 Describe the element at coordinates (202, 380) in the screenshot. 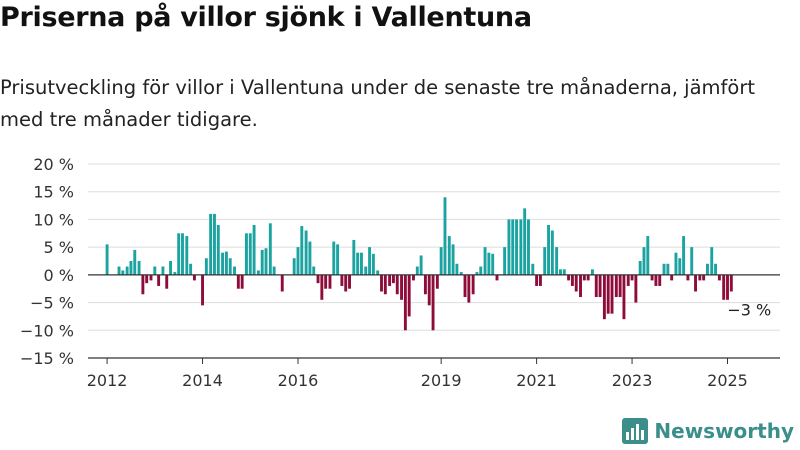

I see `x-tick-label: 2014` at that location.